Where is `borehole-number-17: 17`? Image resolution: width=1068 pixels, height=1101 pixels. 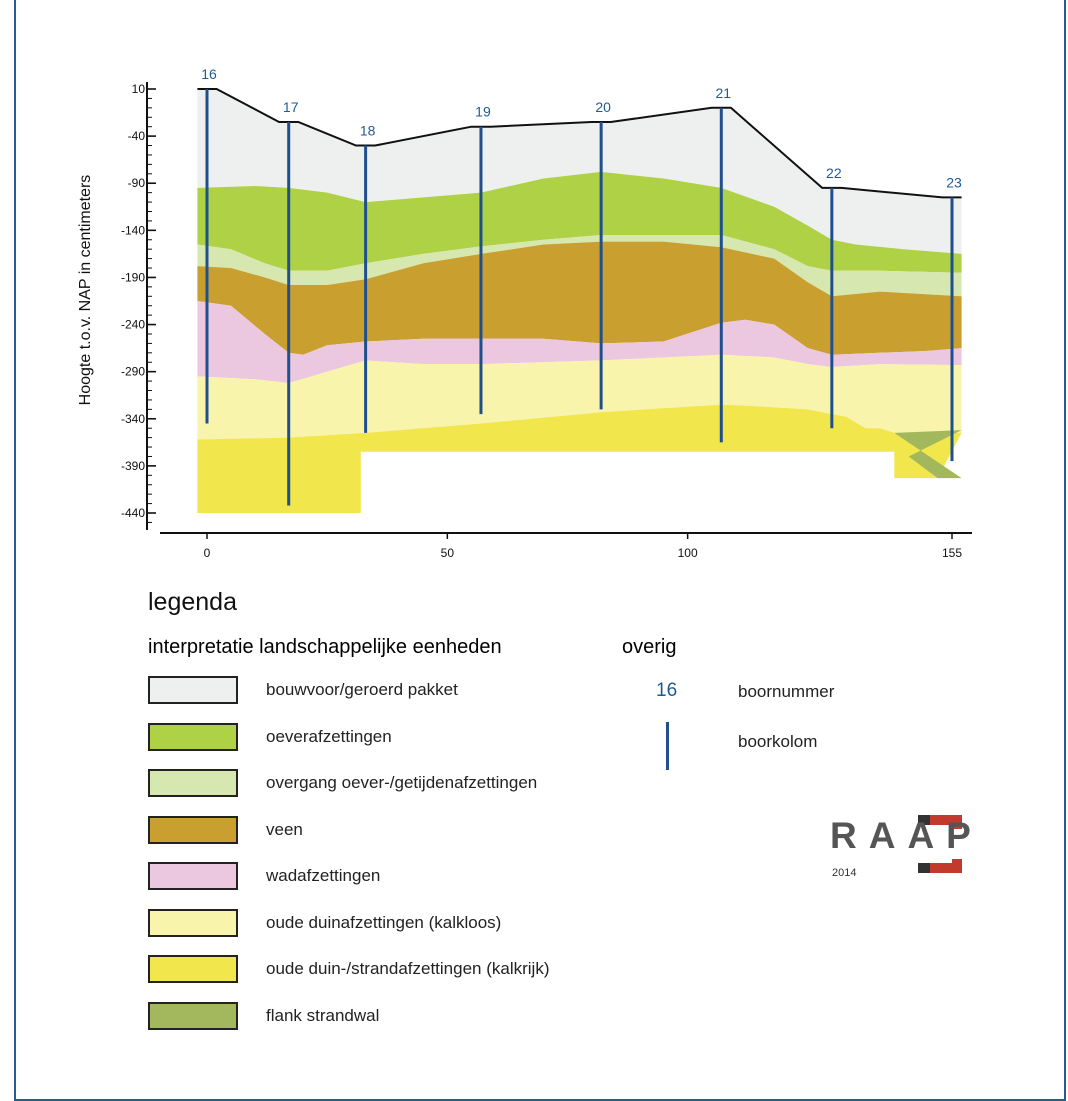 borehole-number-17: 17 is located at coordinates (291, 107).